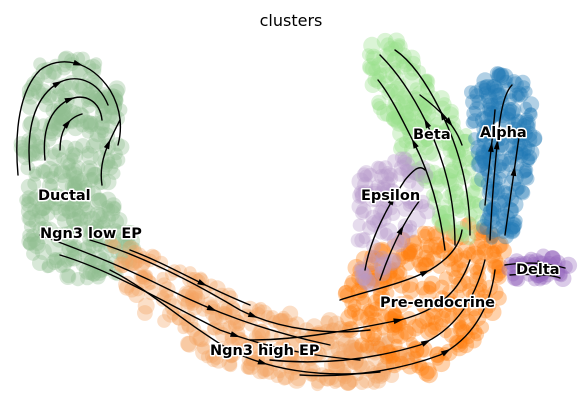 The image size is (582, 410). What do you see at coordinates (265, 351) in the screenshot?
I see `label-ngn3-high-ep: Ngn3 high EP` at bounding box center [265, 351].